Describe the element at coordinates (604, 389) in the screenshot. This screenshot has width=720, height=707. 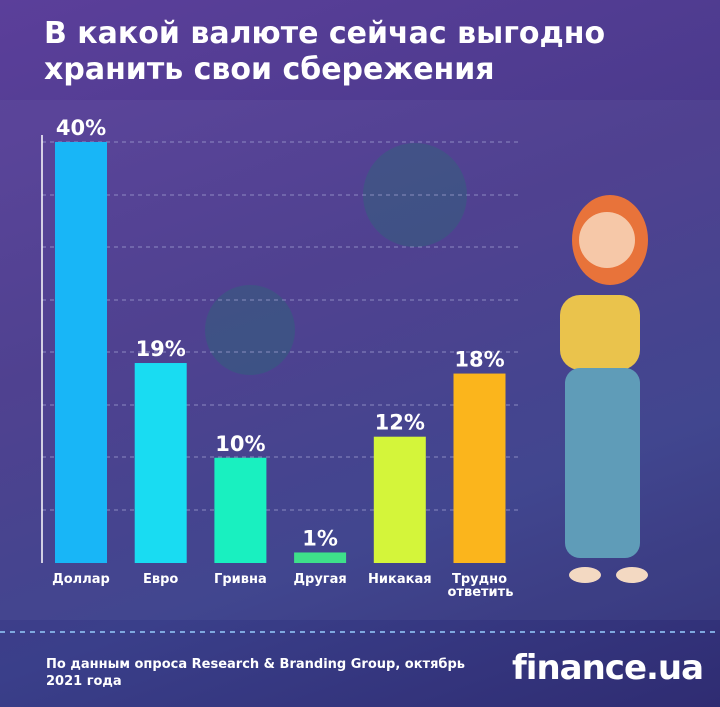
I see `figure` at that location.